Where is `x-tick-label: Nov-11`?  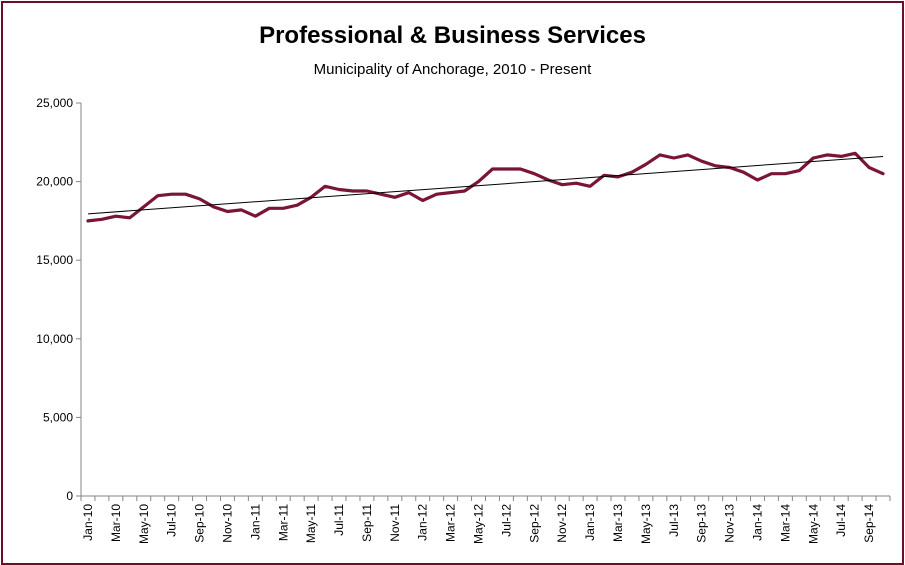 x-tick-label: Nov-11 is located at coordinates (395, 523).